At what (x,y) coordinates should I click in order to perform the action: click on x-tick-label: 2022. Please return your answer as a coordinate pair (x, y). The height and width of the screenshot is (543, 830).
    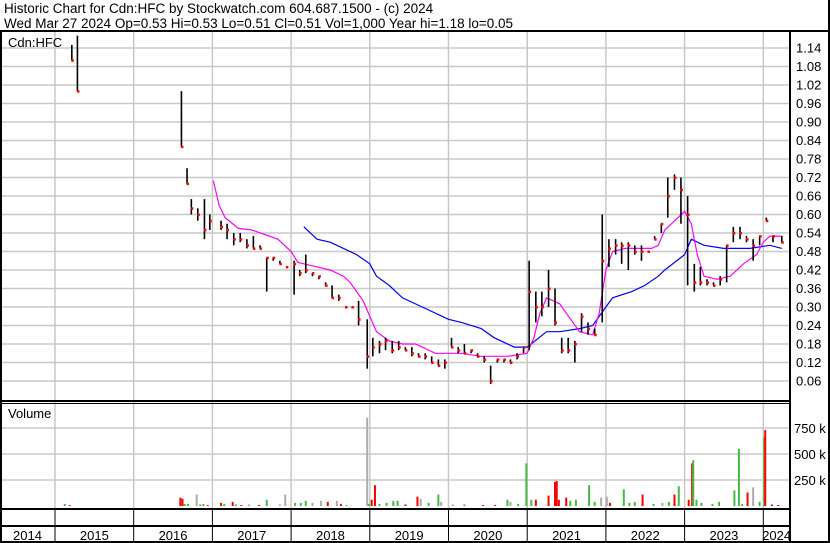
    Looking at the image, I should click on (645, 535).